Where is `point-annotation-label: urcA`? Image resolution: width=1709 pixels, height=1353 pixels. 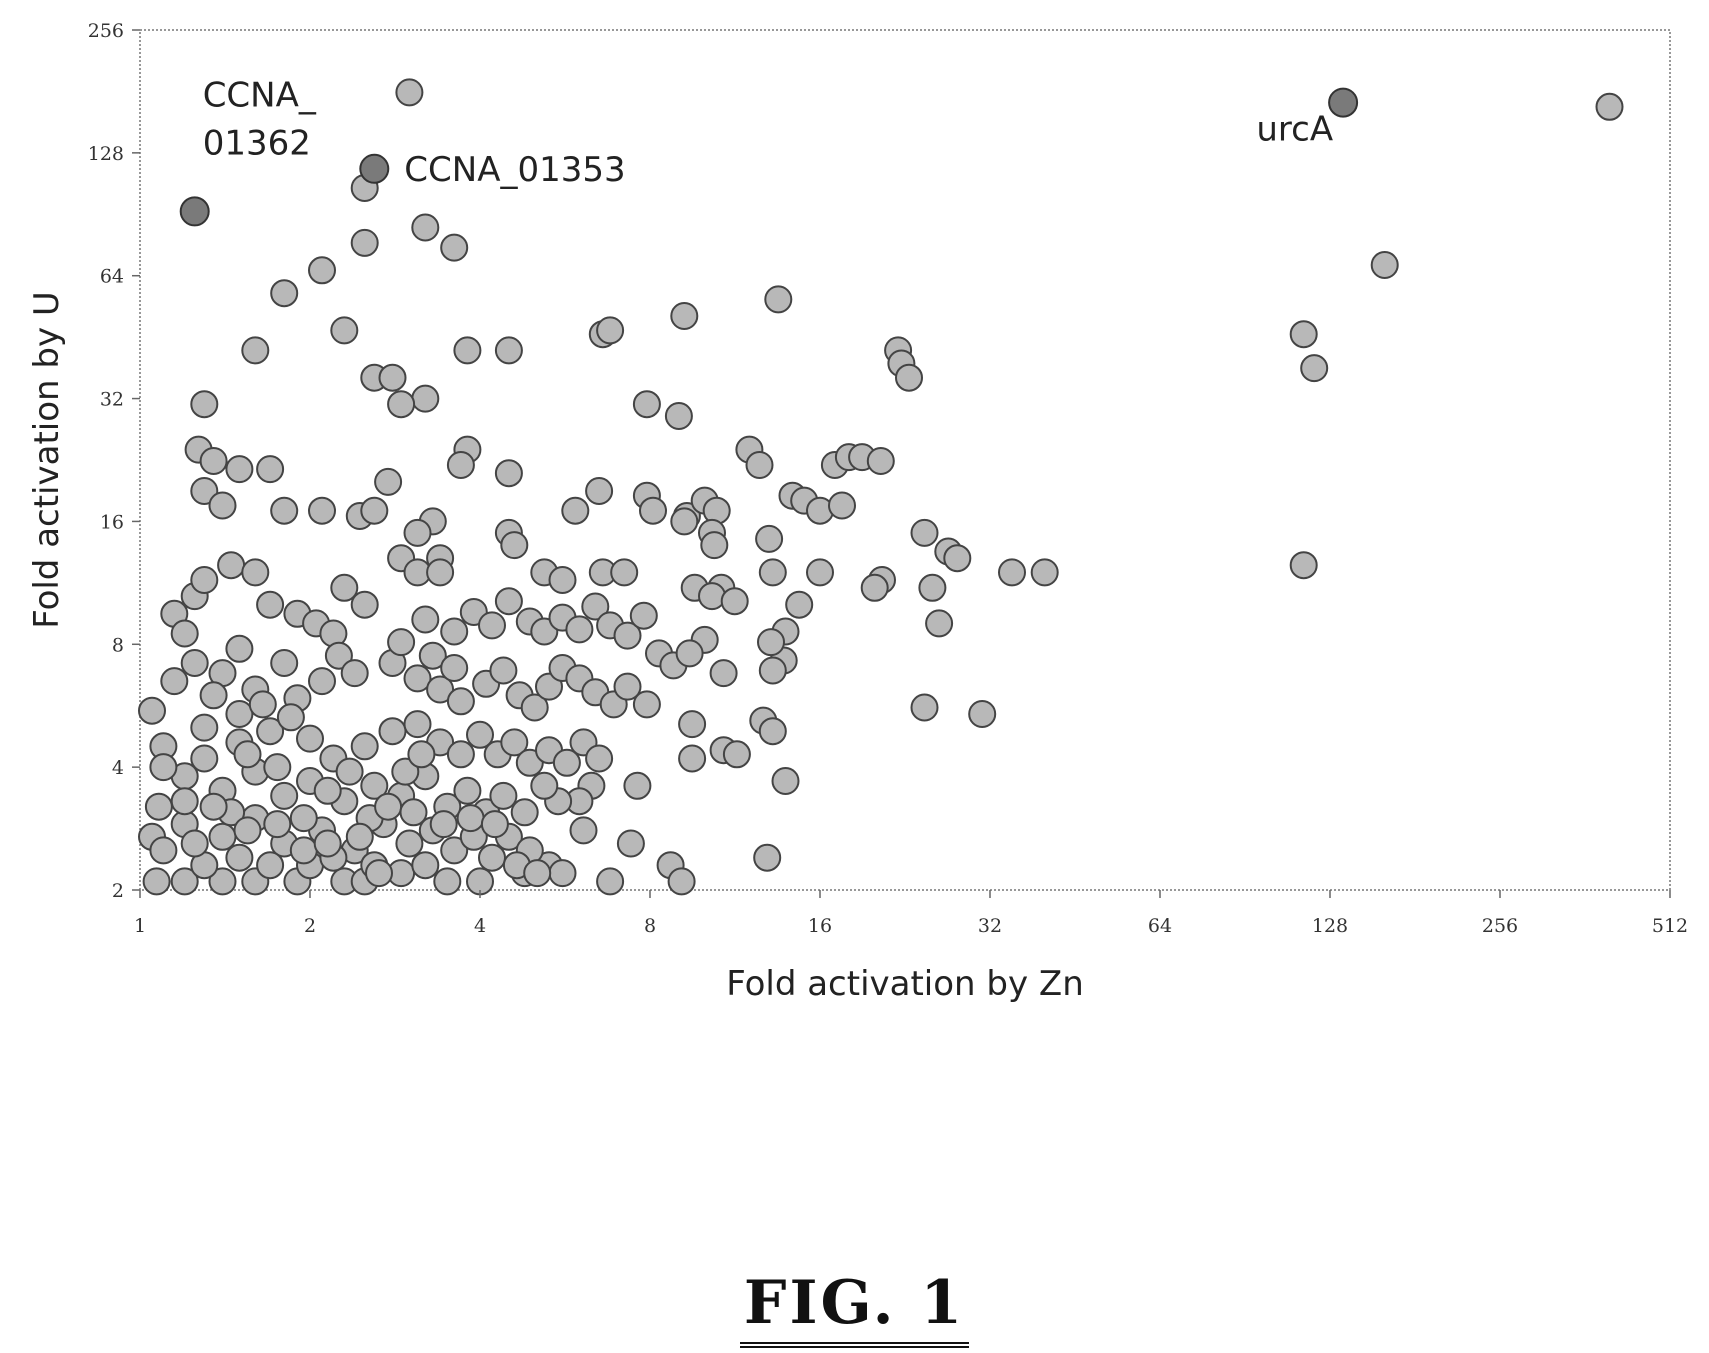 point-annotation-label: urcA is located at coordinates (1294, 130).